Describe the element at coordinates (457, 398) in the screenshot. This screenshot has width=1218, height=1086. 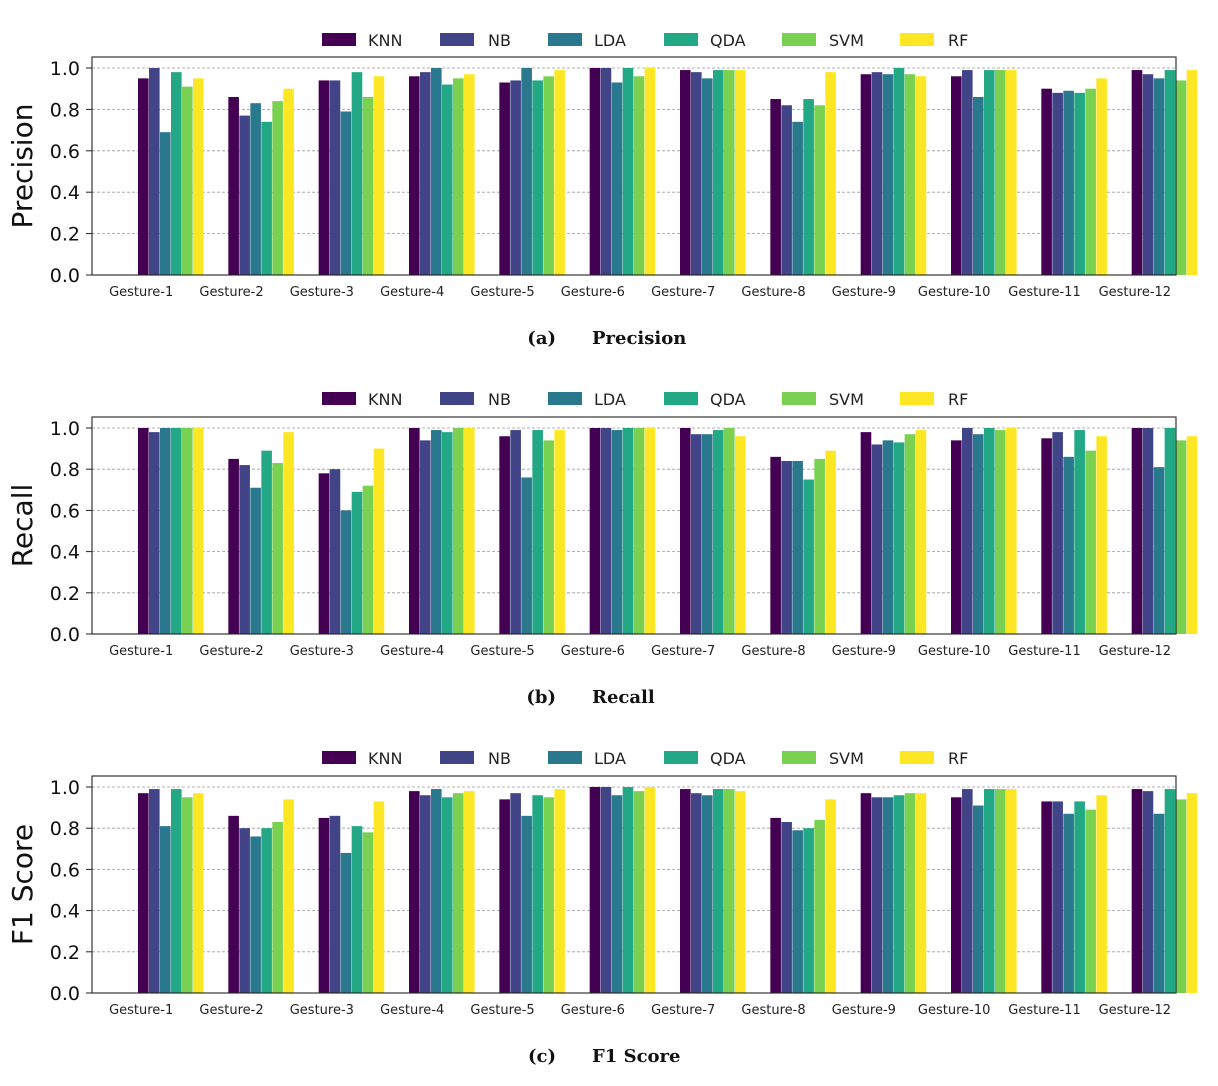
I see `legend-swatch-nb` at that location.